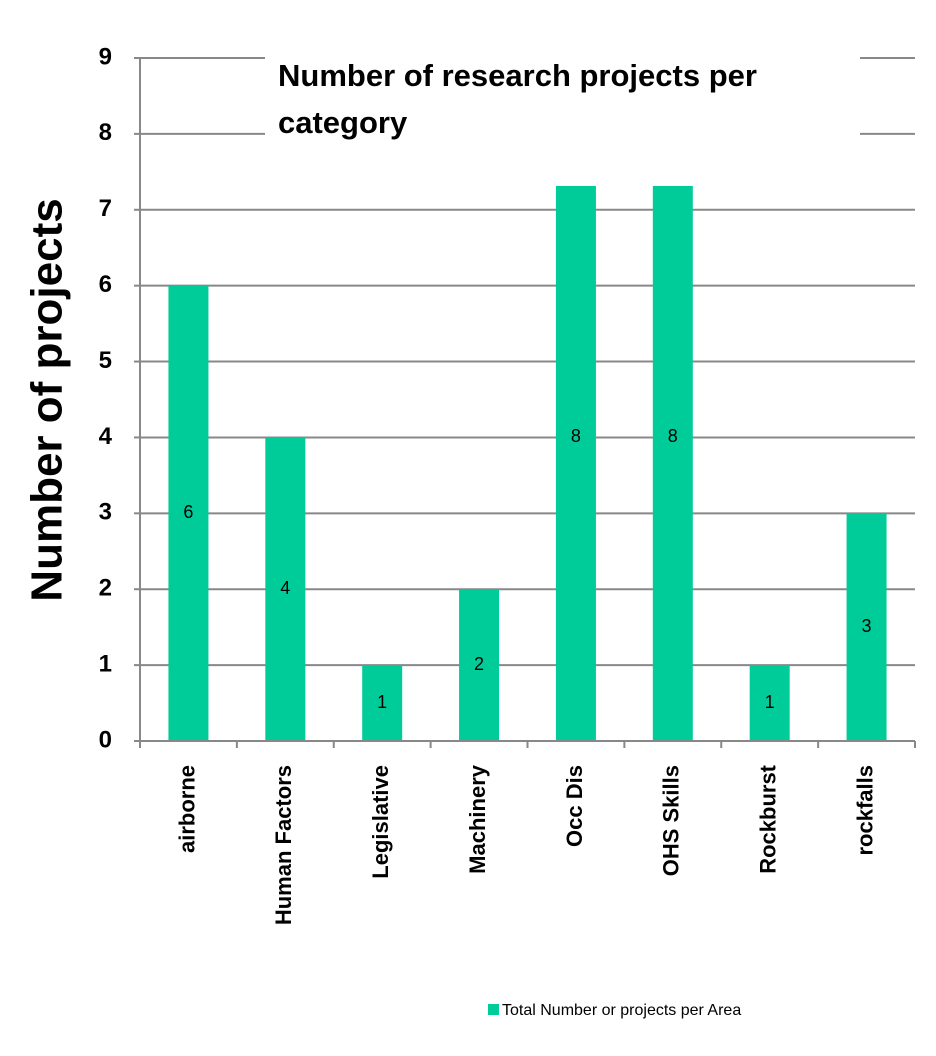 The width and height of the screenshot is (936, 1056). Describe the element at coordinates (105, 132) in the screenshot. I see `y-tick-label: 8` at that location.